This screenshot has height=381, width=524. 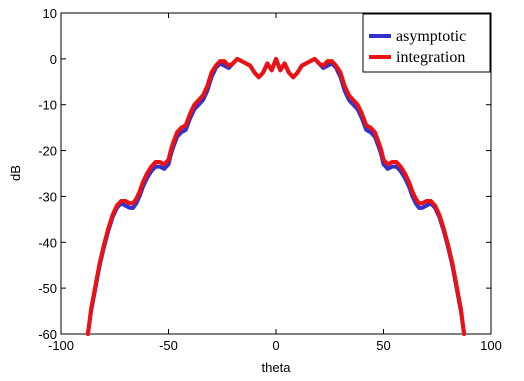 What do you see at coordinates (431, 36) in the screenshot?
I see `legend-label-asymptotic: asymptotic` at bounding box center [431, 36].